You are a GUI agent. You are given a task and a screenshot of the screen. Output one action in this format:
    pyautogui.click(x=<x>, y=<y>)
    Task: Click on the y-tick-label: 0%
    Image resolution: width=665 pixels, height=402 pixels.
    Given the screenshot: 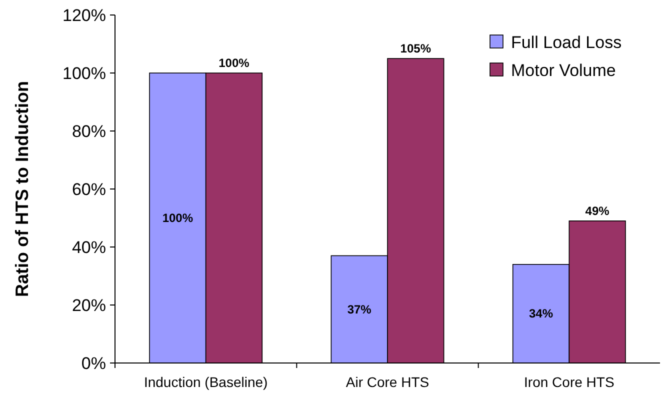 What is the action you would take?
    pyautogui.click(x=93, y=363)
    